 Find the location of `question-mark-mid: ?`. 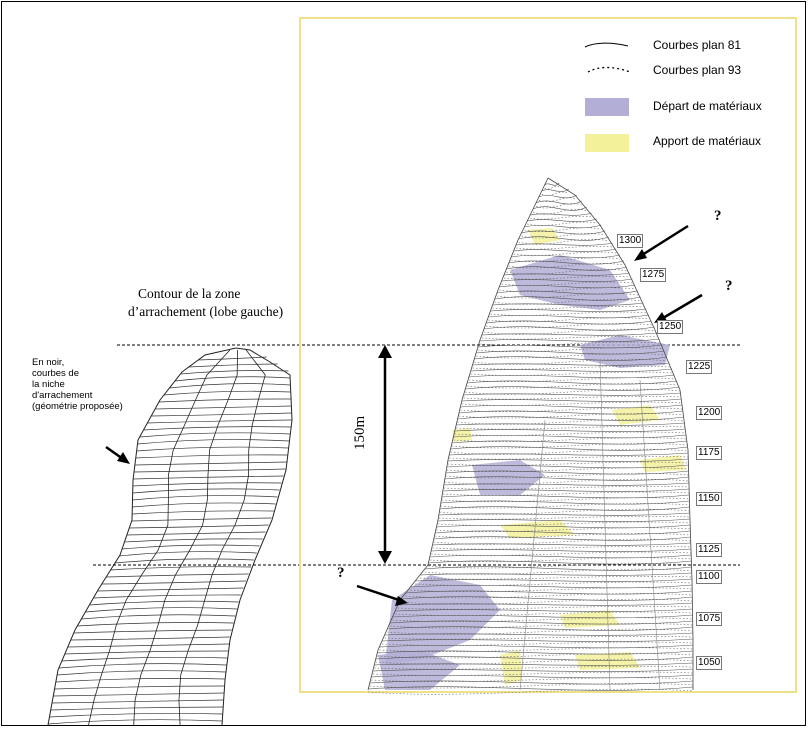

question-mark-mid: ? is located at coordinates (729, 286).